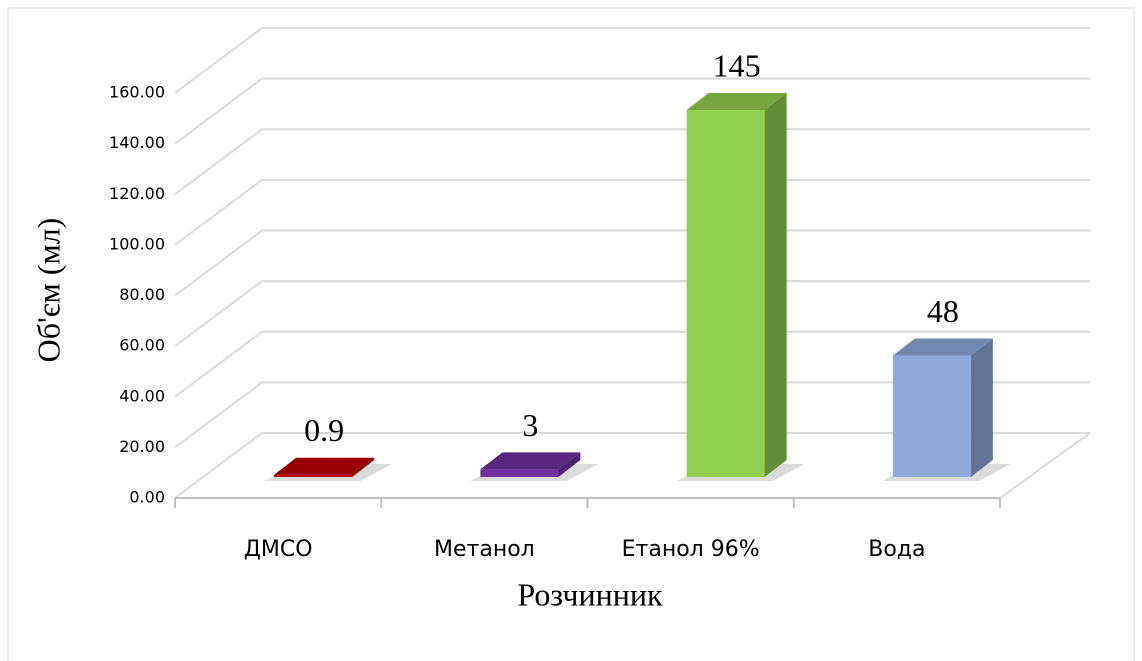 This screenshot has width=1142, height=661. What do you see at coordinates (142, 395) in the screenshot?
I see `y-tick-label: 40.00` at bounding box center [142, 395].